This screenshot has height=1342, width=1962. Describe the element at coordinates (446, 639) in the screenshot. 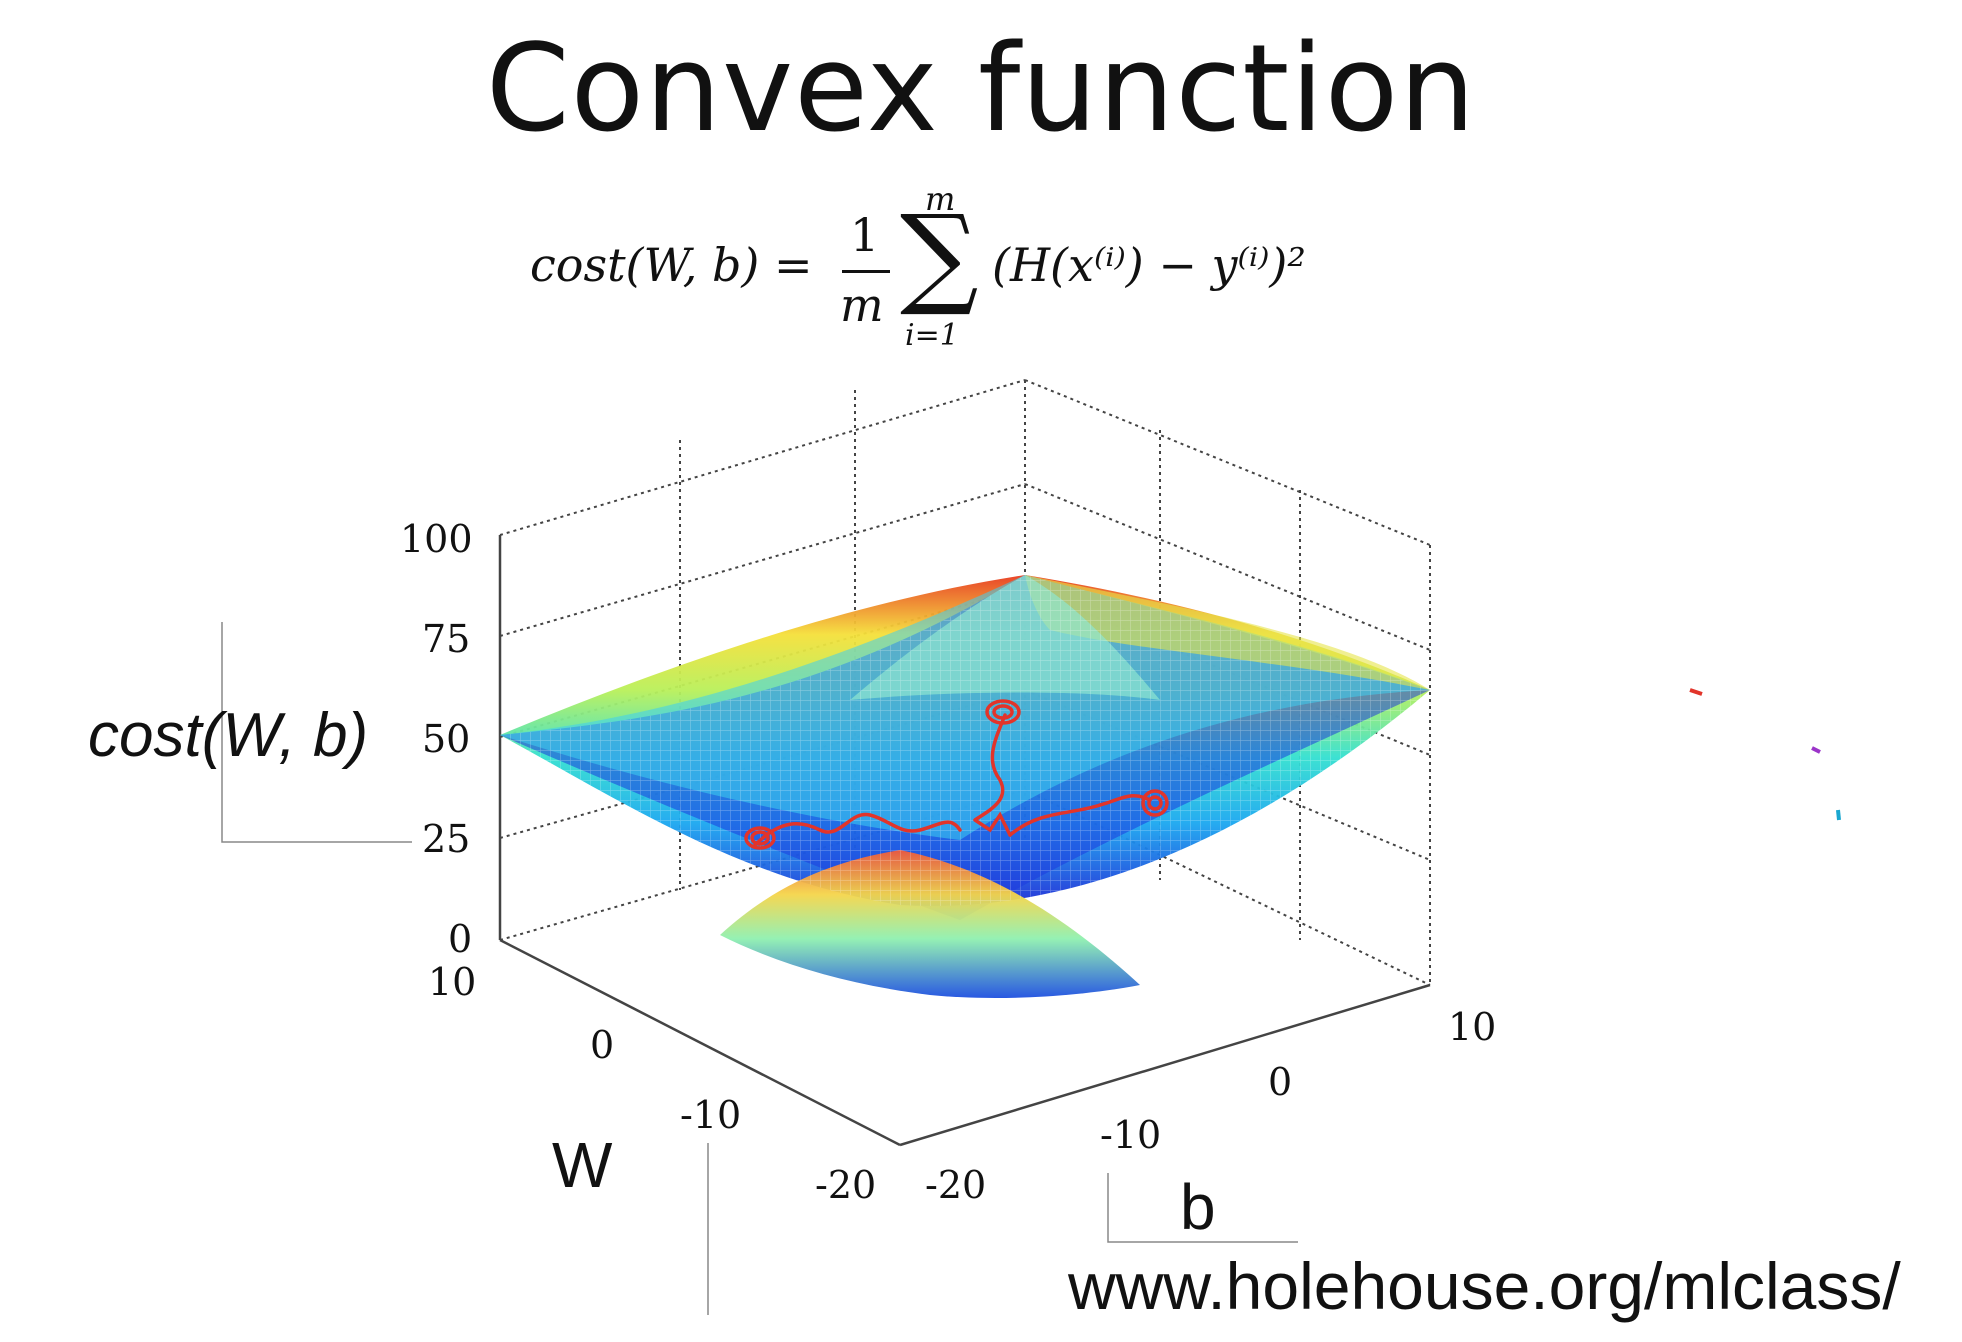

I see `z-tick-label: 75` at that location.